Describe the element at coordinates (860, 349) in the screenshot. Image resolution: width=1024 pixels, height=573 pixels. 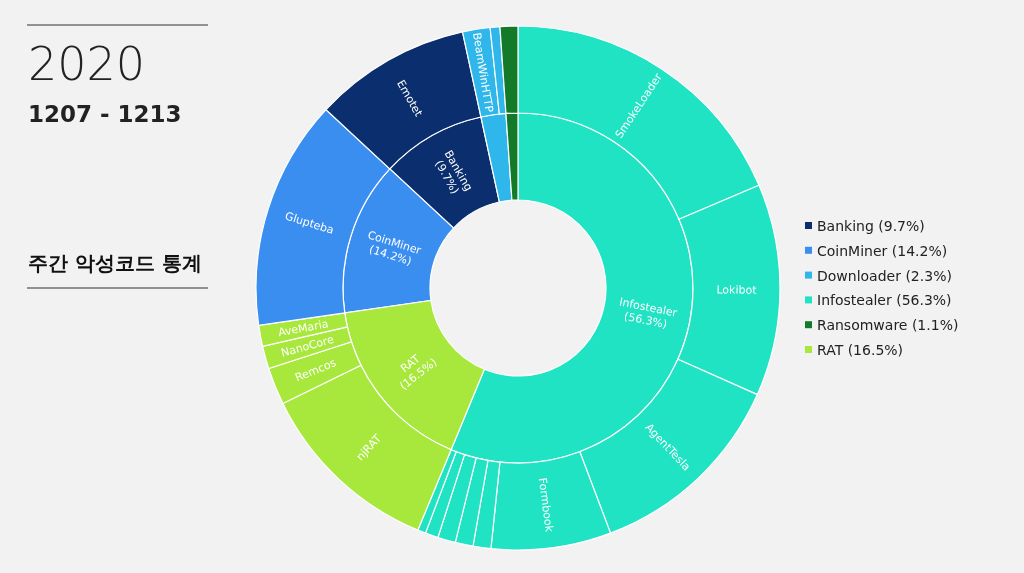
I see `legend-label: RAT (16.5%)` at that location.